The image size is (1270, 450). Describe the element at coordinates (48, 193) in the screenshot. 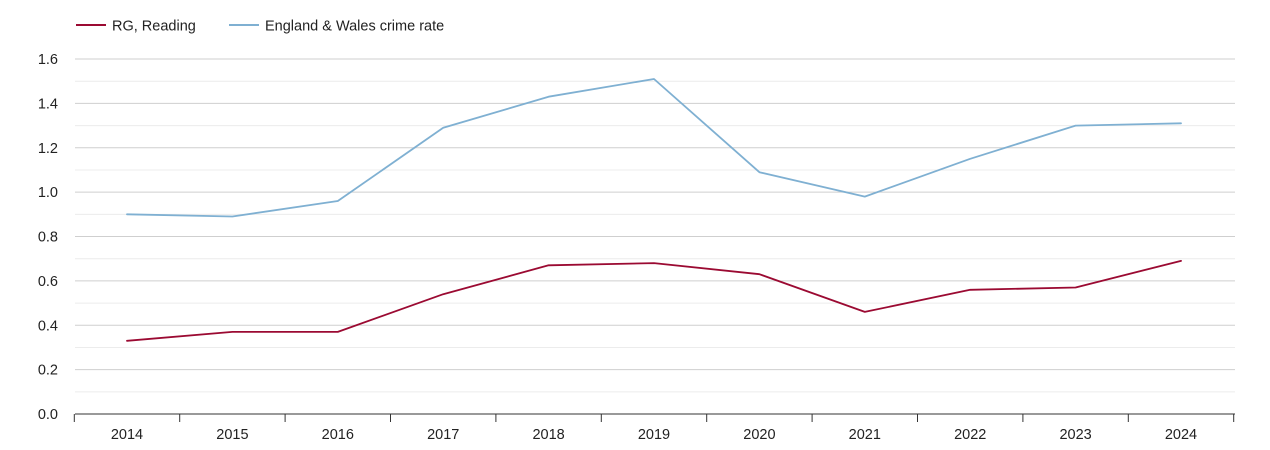

I see `y-tick-label: 1.0` at that location.